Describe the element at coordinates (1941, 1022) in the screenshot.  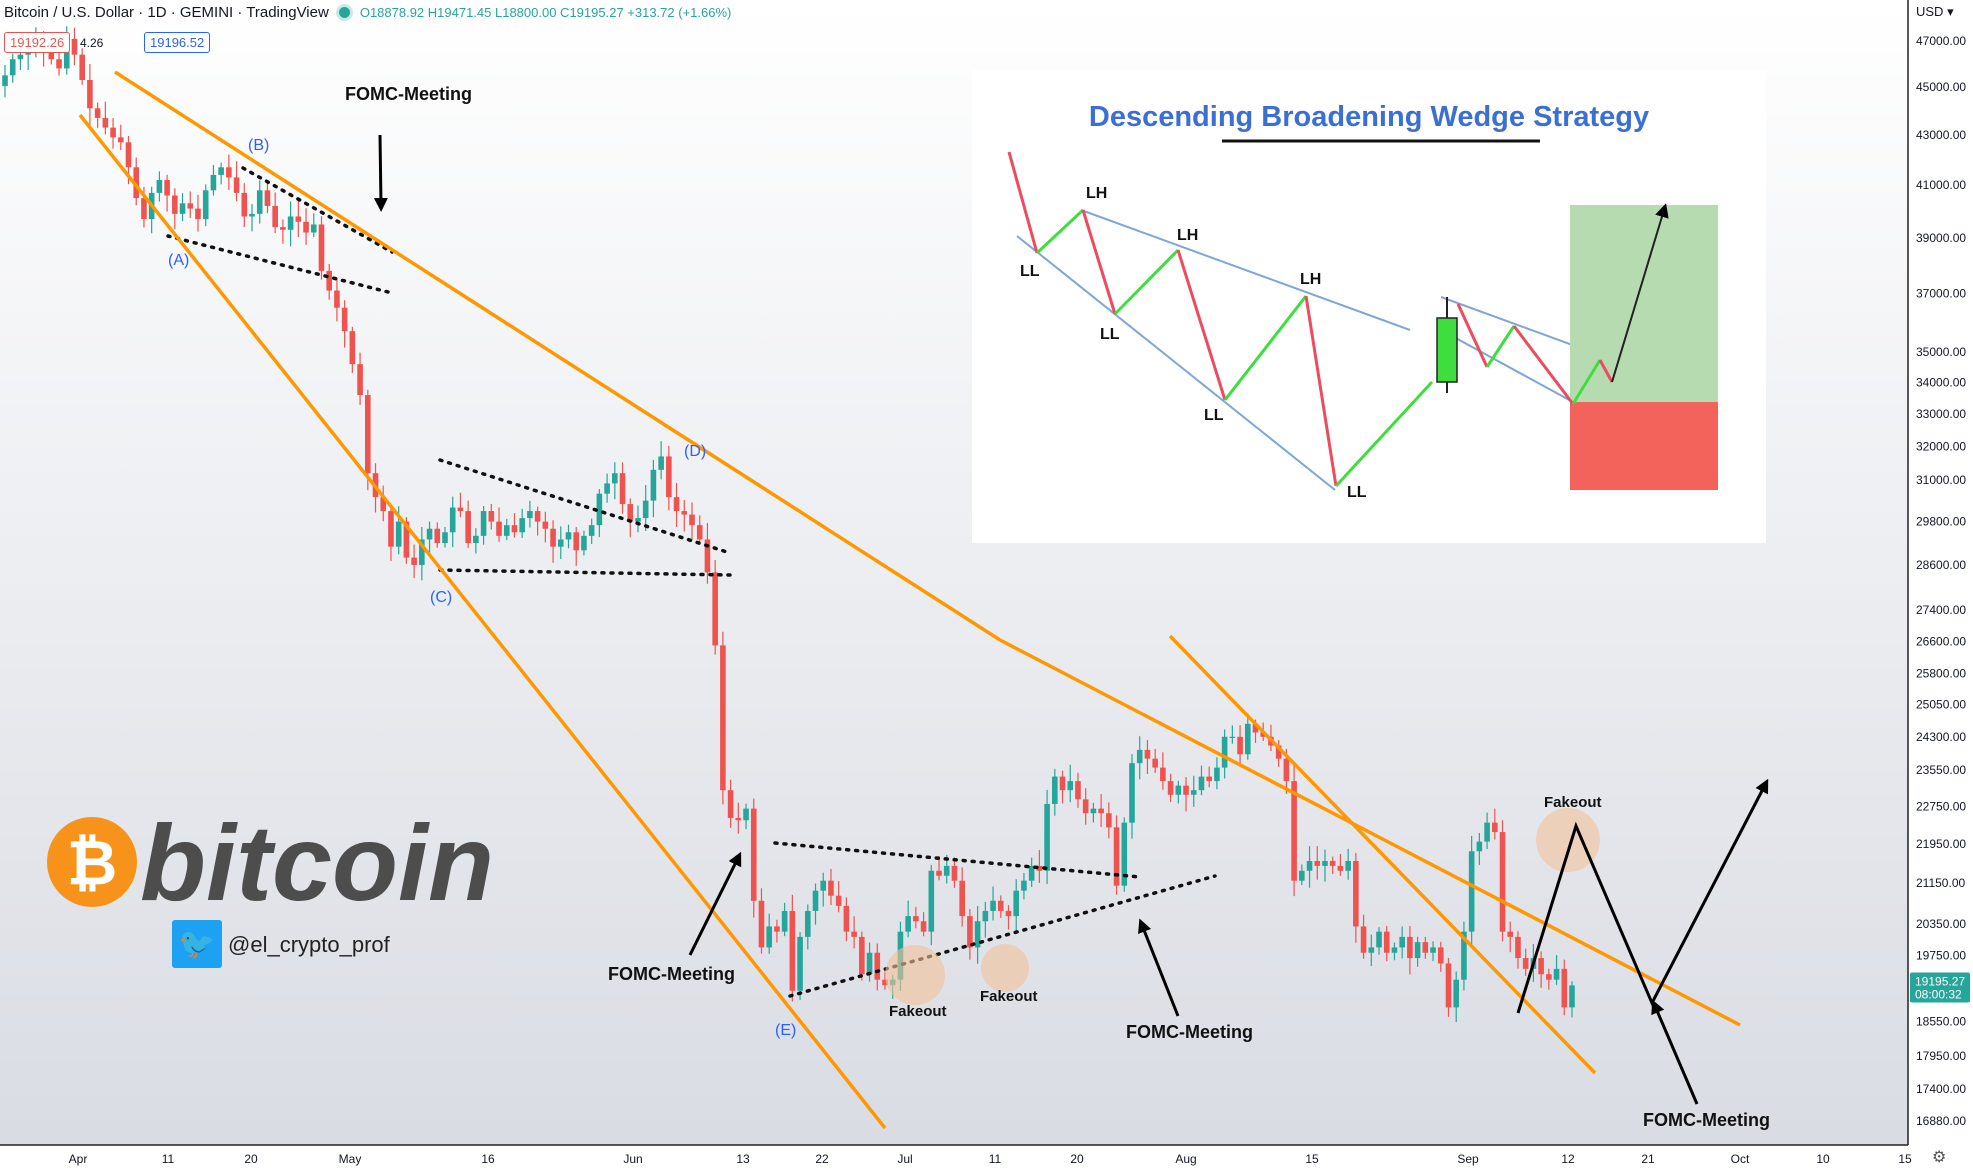
I see `price-tick-label: 18550.00` at that location.